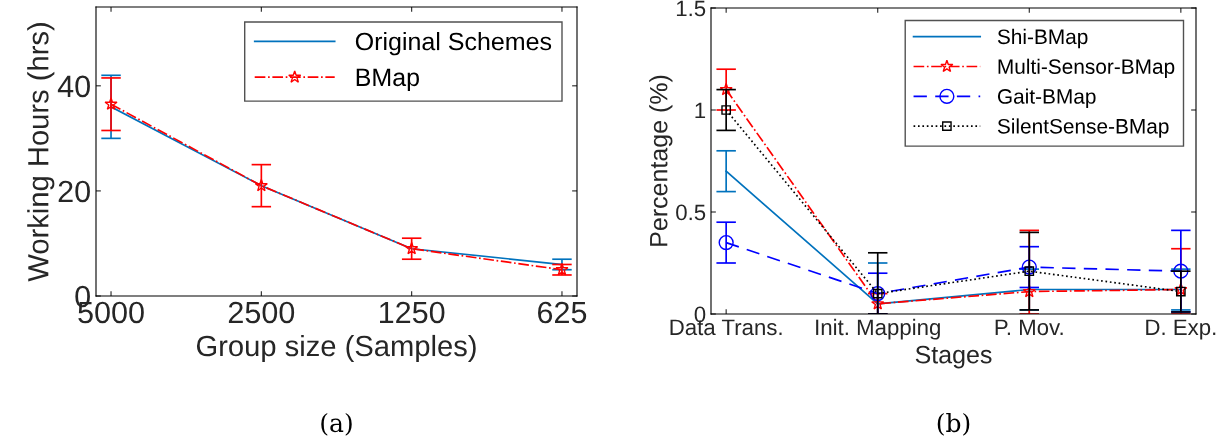  Describe the element at coordinates (953, 357) in the screenshot. I see `x-axis-title: Stages` at that location.